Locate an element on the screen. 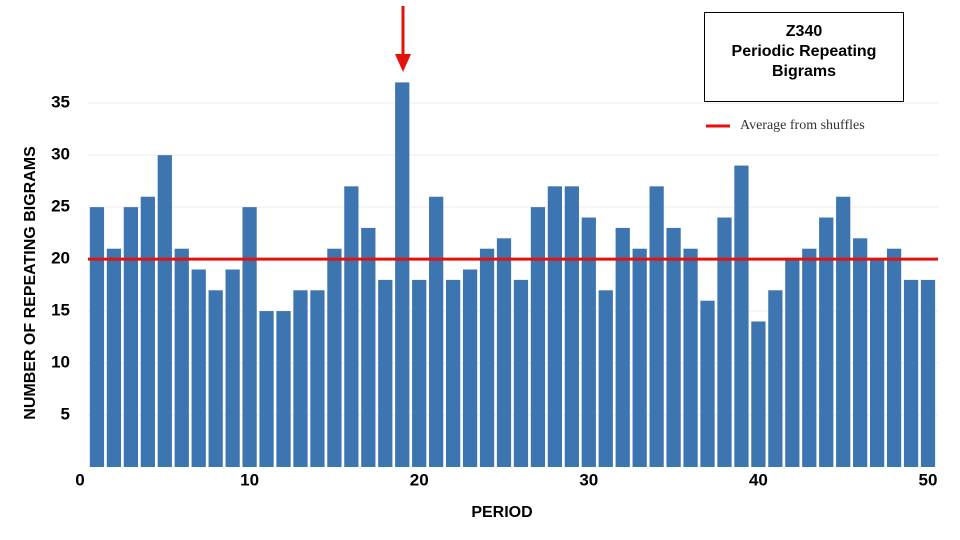  x-tick-label: 50 is located at coordinates (928, 479).